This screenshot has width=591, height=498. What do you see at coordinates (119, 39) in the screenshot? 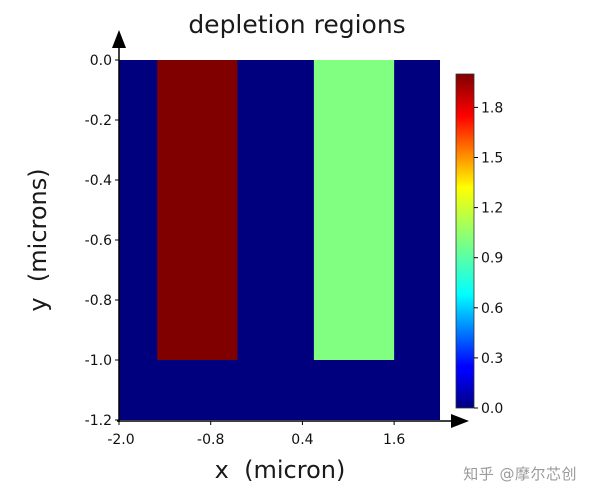
I see `y-axis-arrow-icon` at bounding box center [119, 39].